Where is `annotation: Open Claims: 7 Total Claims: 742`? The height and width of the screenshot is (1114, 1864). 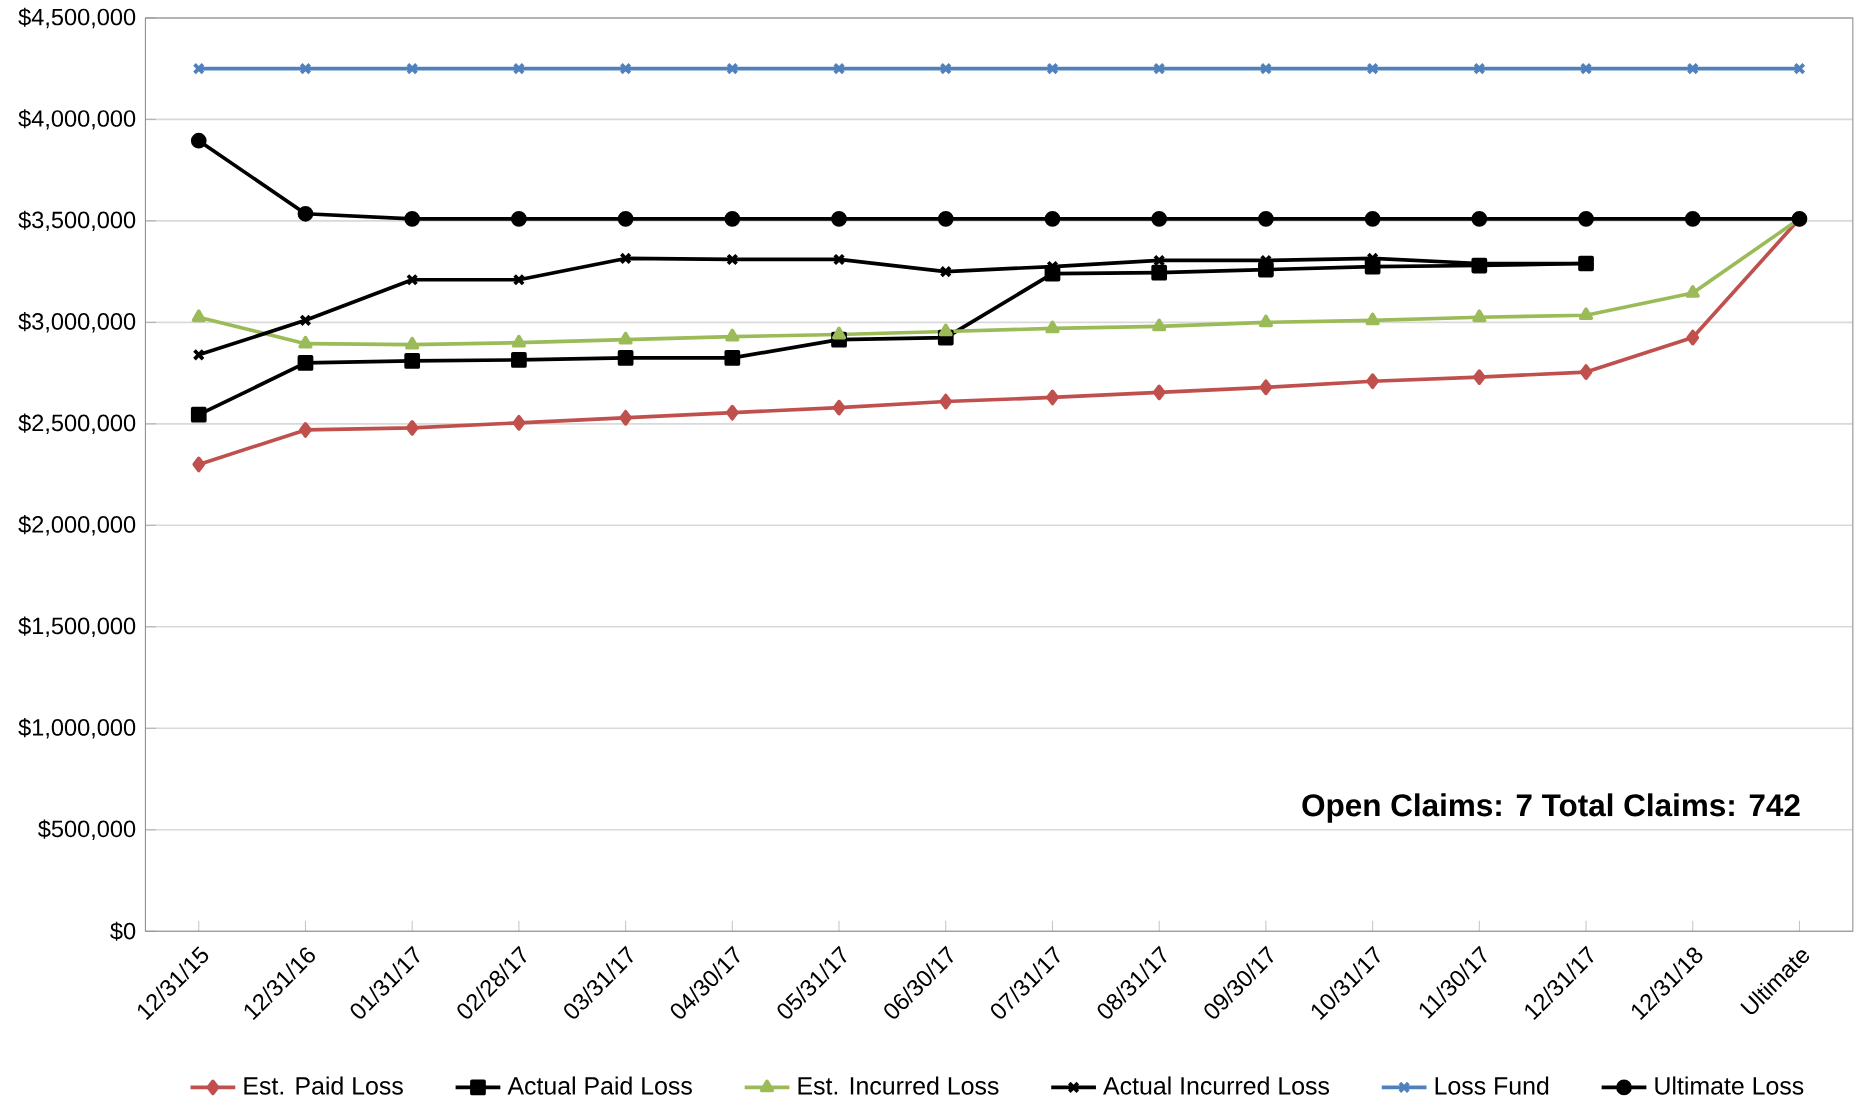 annotation: Open Claims: 7 Total Claims: 742 is located at coordinates (1551, 808).